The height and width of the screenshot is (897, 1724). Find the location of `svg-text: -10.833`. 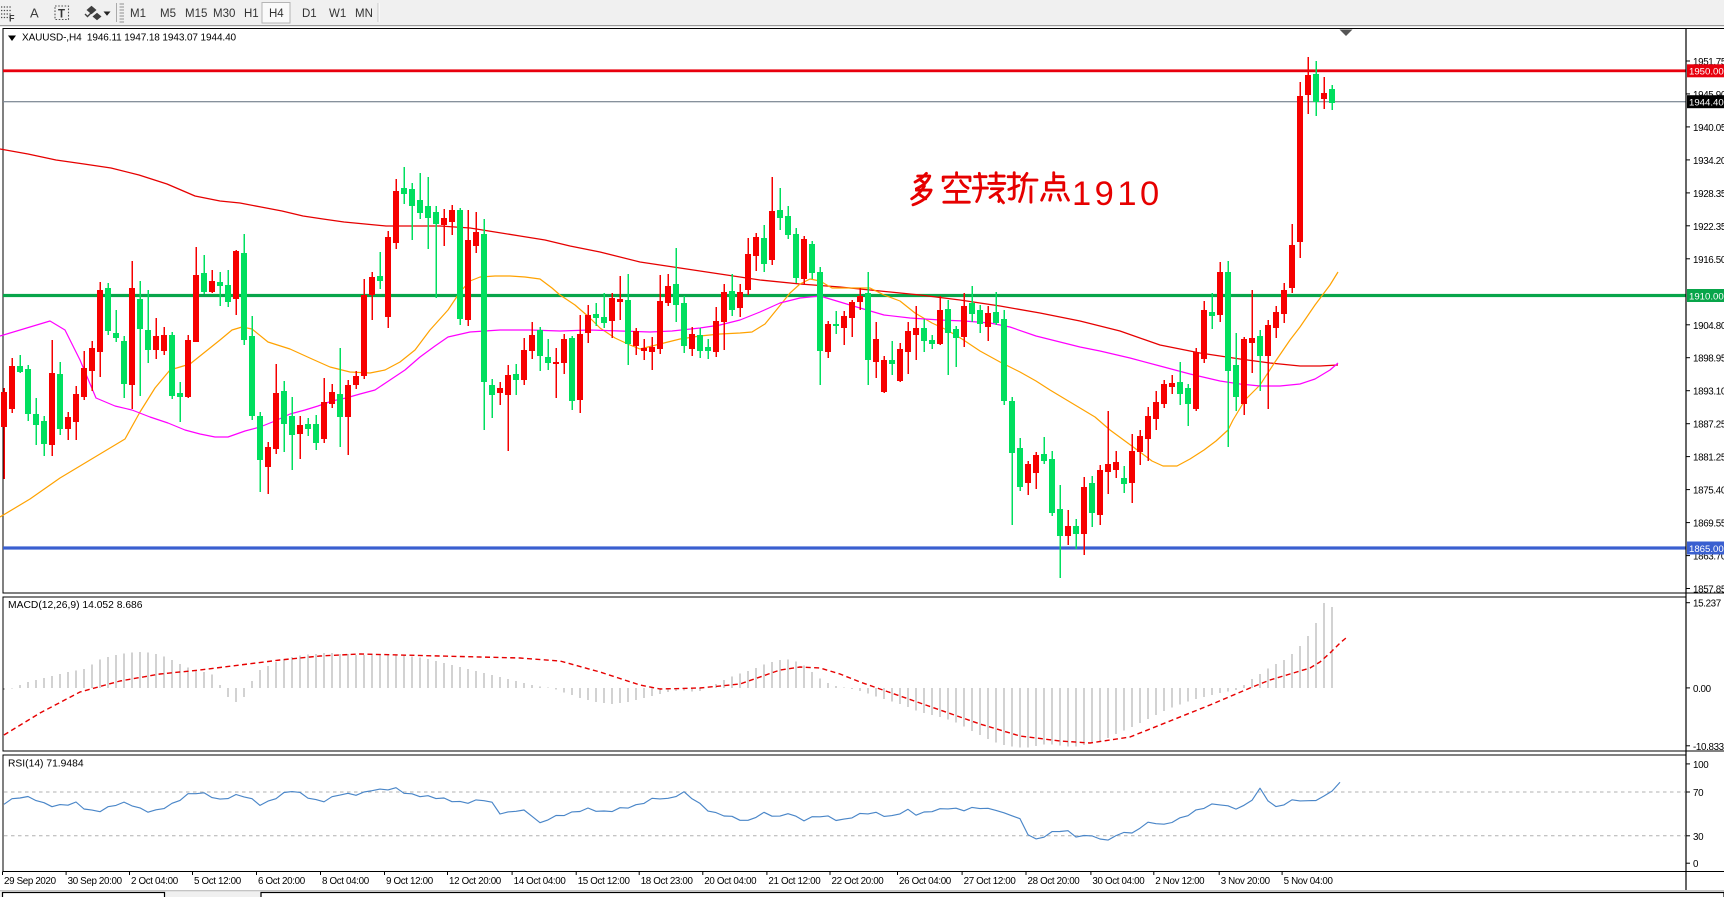

svg-text: -10.833 is located at coordinates (1708, 747).